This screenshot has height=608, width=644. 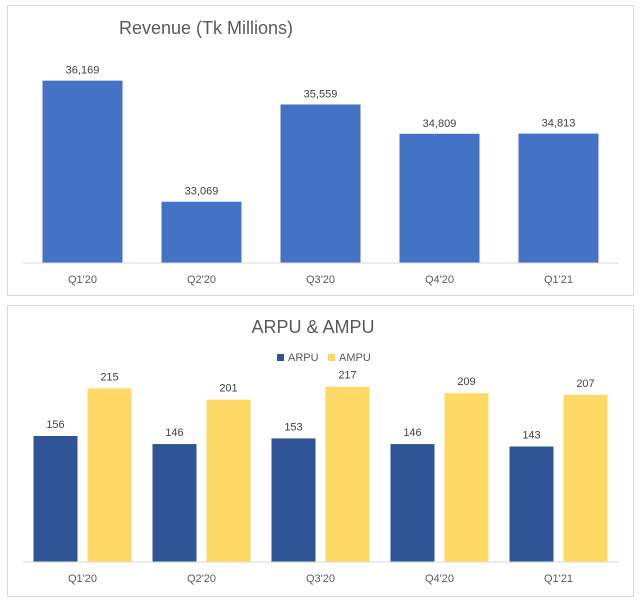 What do you see at coordinates (228, 389) in the screenshot?
I see `data-label-ampu-q2-20: 201` at bounding box center [228, 389].